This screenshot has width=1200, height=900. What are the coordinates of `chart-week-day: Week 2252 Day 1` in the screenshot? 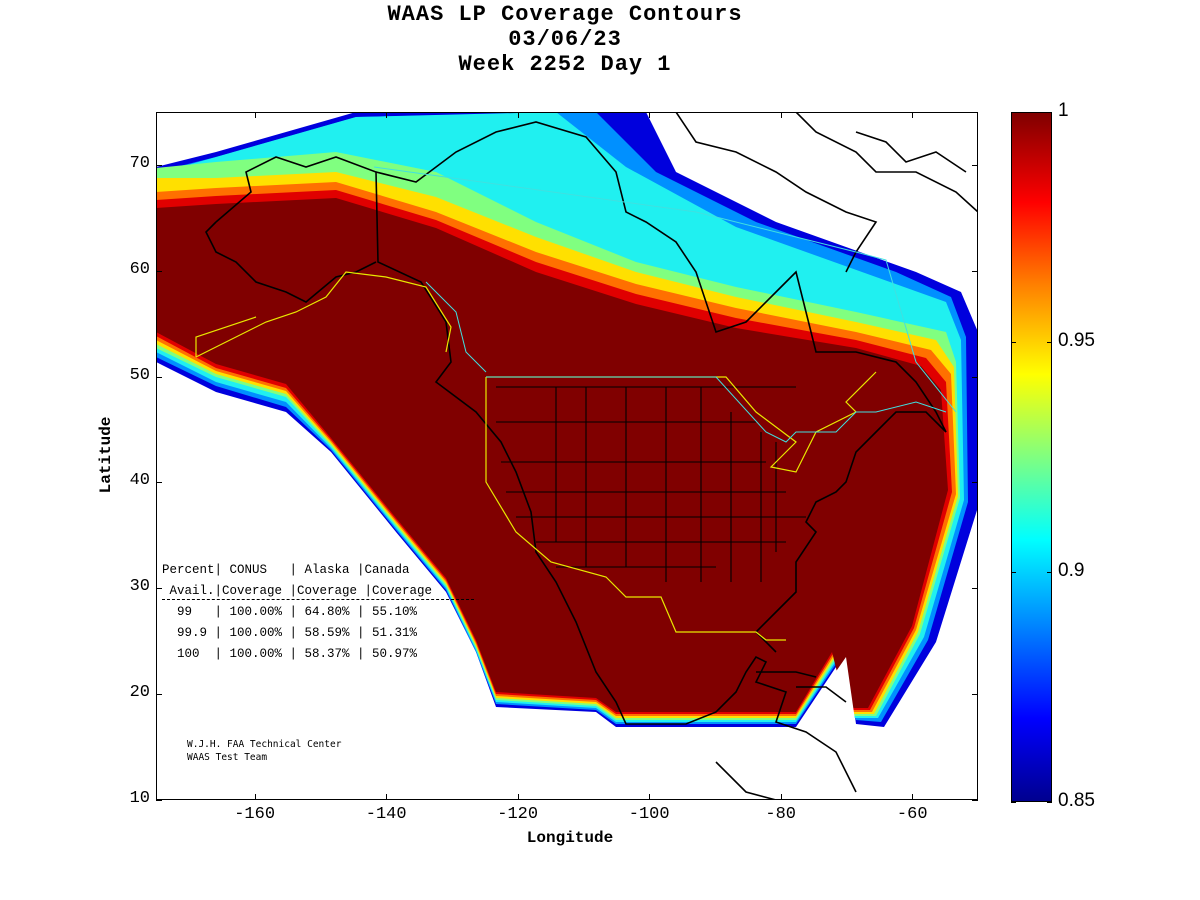 It's located at (565, 64).